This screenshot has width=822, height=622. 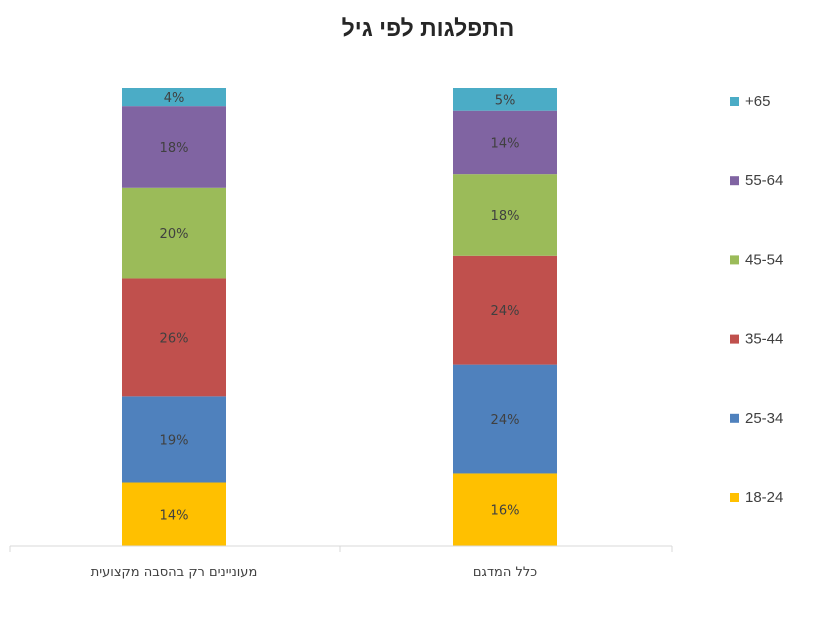 I want to click on legend-label: 18-24, so click(x=764, y=497).